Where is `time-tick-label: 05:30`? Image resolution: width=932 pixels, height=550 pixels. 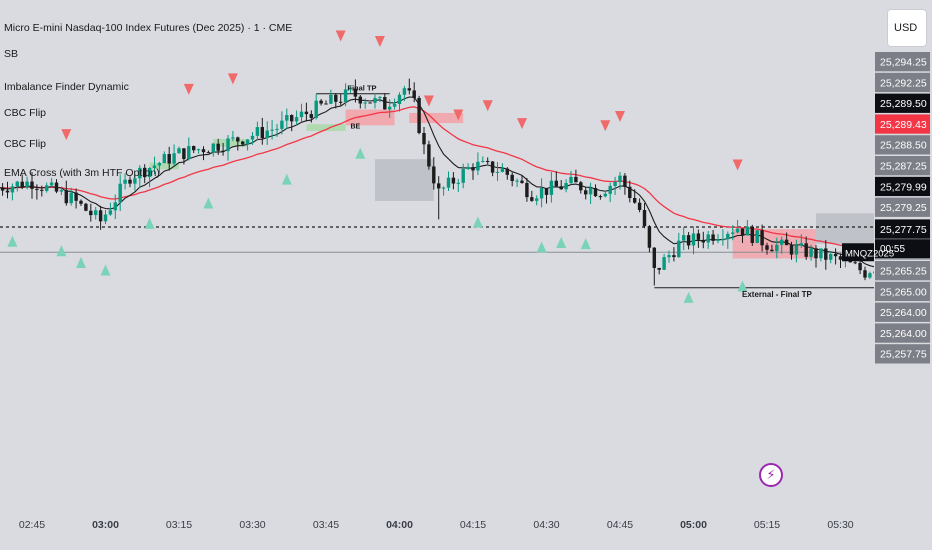 time-tick-label: 05:30 is located at coordinates (840, 525).